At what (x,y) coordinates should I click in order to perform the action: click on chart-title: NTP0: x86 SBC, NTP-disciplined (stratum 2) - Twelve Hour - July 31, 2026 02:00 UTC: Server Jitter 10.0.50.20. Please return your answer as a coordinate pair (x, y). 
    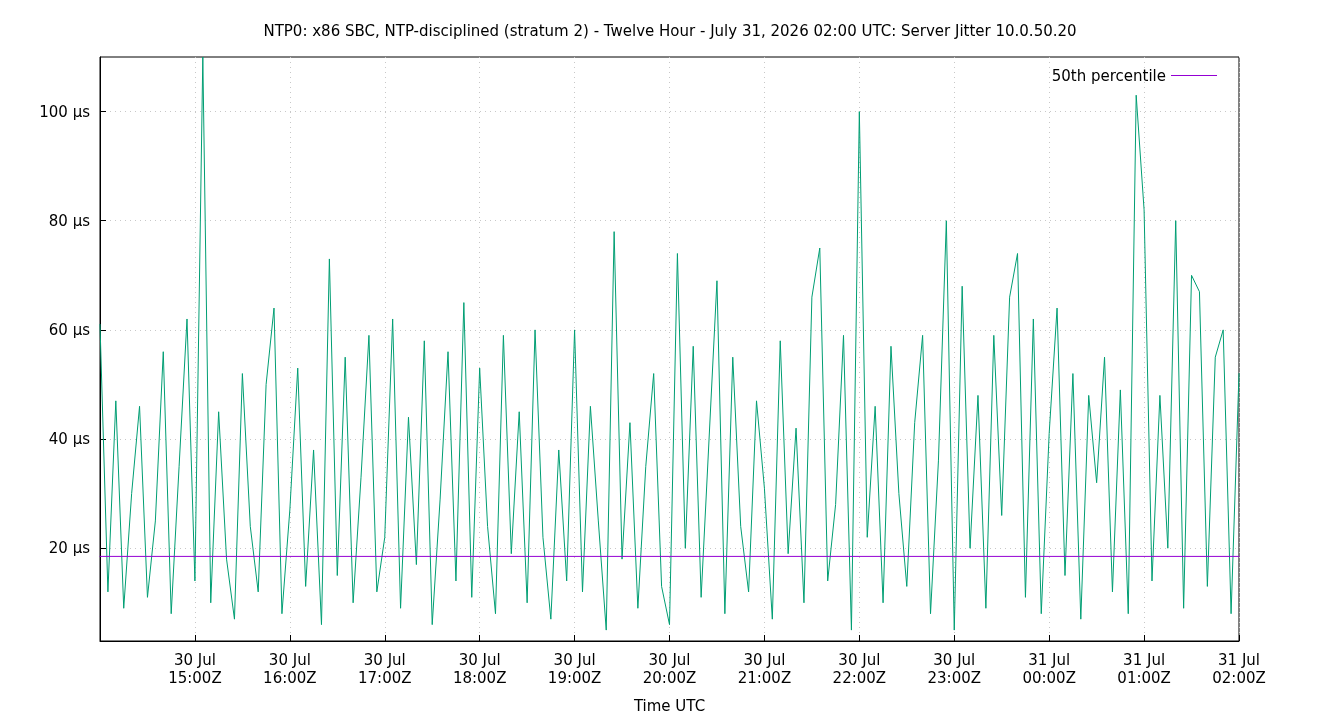
    Looking at the image, I should click on (670, 30).